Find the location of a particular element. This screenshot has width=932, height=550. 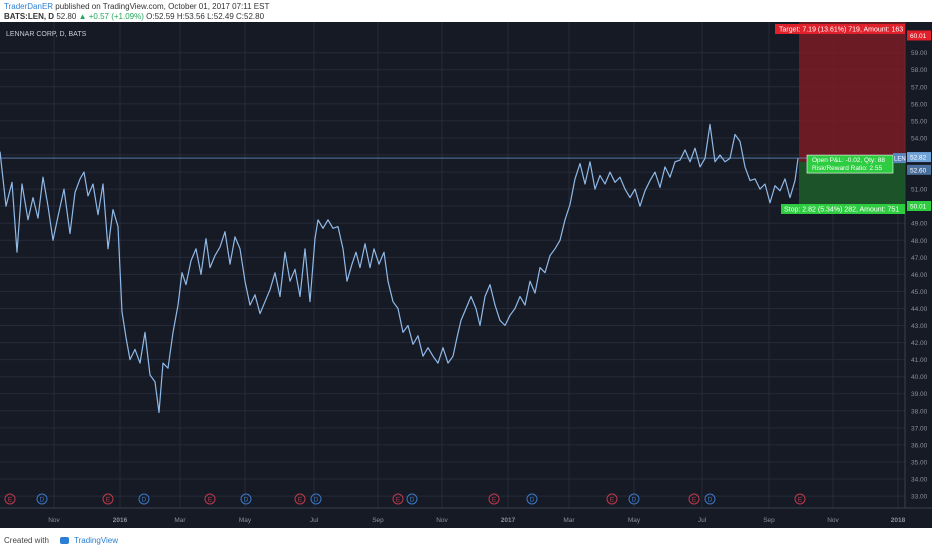

pnl-box is located at coordinates (850, 164).